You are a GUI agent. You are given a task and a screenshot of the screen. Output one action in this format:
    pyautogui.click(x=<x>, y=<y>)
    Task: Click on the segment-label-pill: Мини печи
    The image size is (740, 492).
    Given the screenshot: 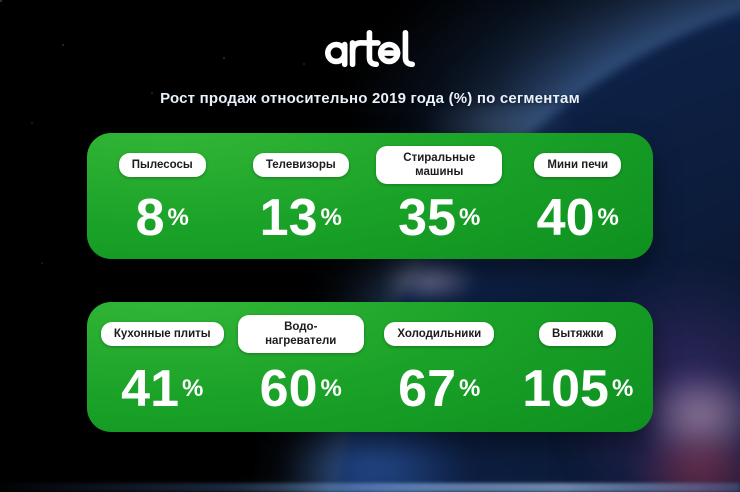 What is the action you would take?
    pyautogui.click(x=578, y=165)
    